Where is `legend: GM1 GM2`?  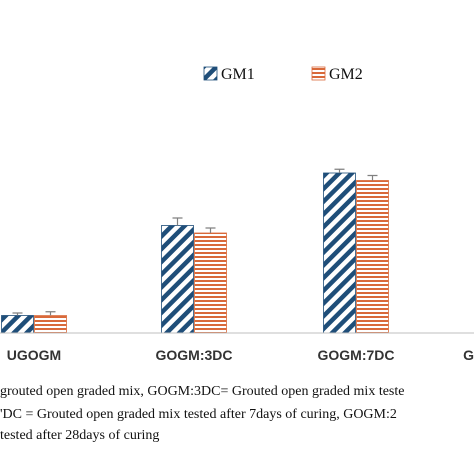 legend: GM1 GM2 is located at coordinates (283, 74).